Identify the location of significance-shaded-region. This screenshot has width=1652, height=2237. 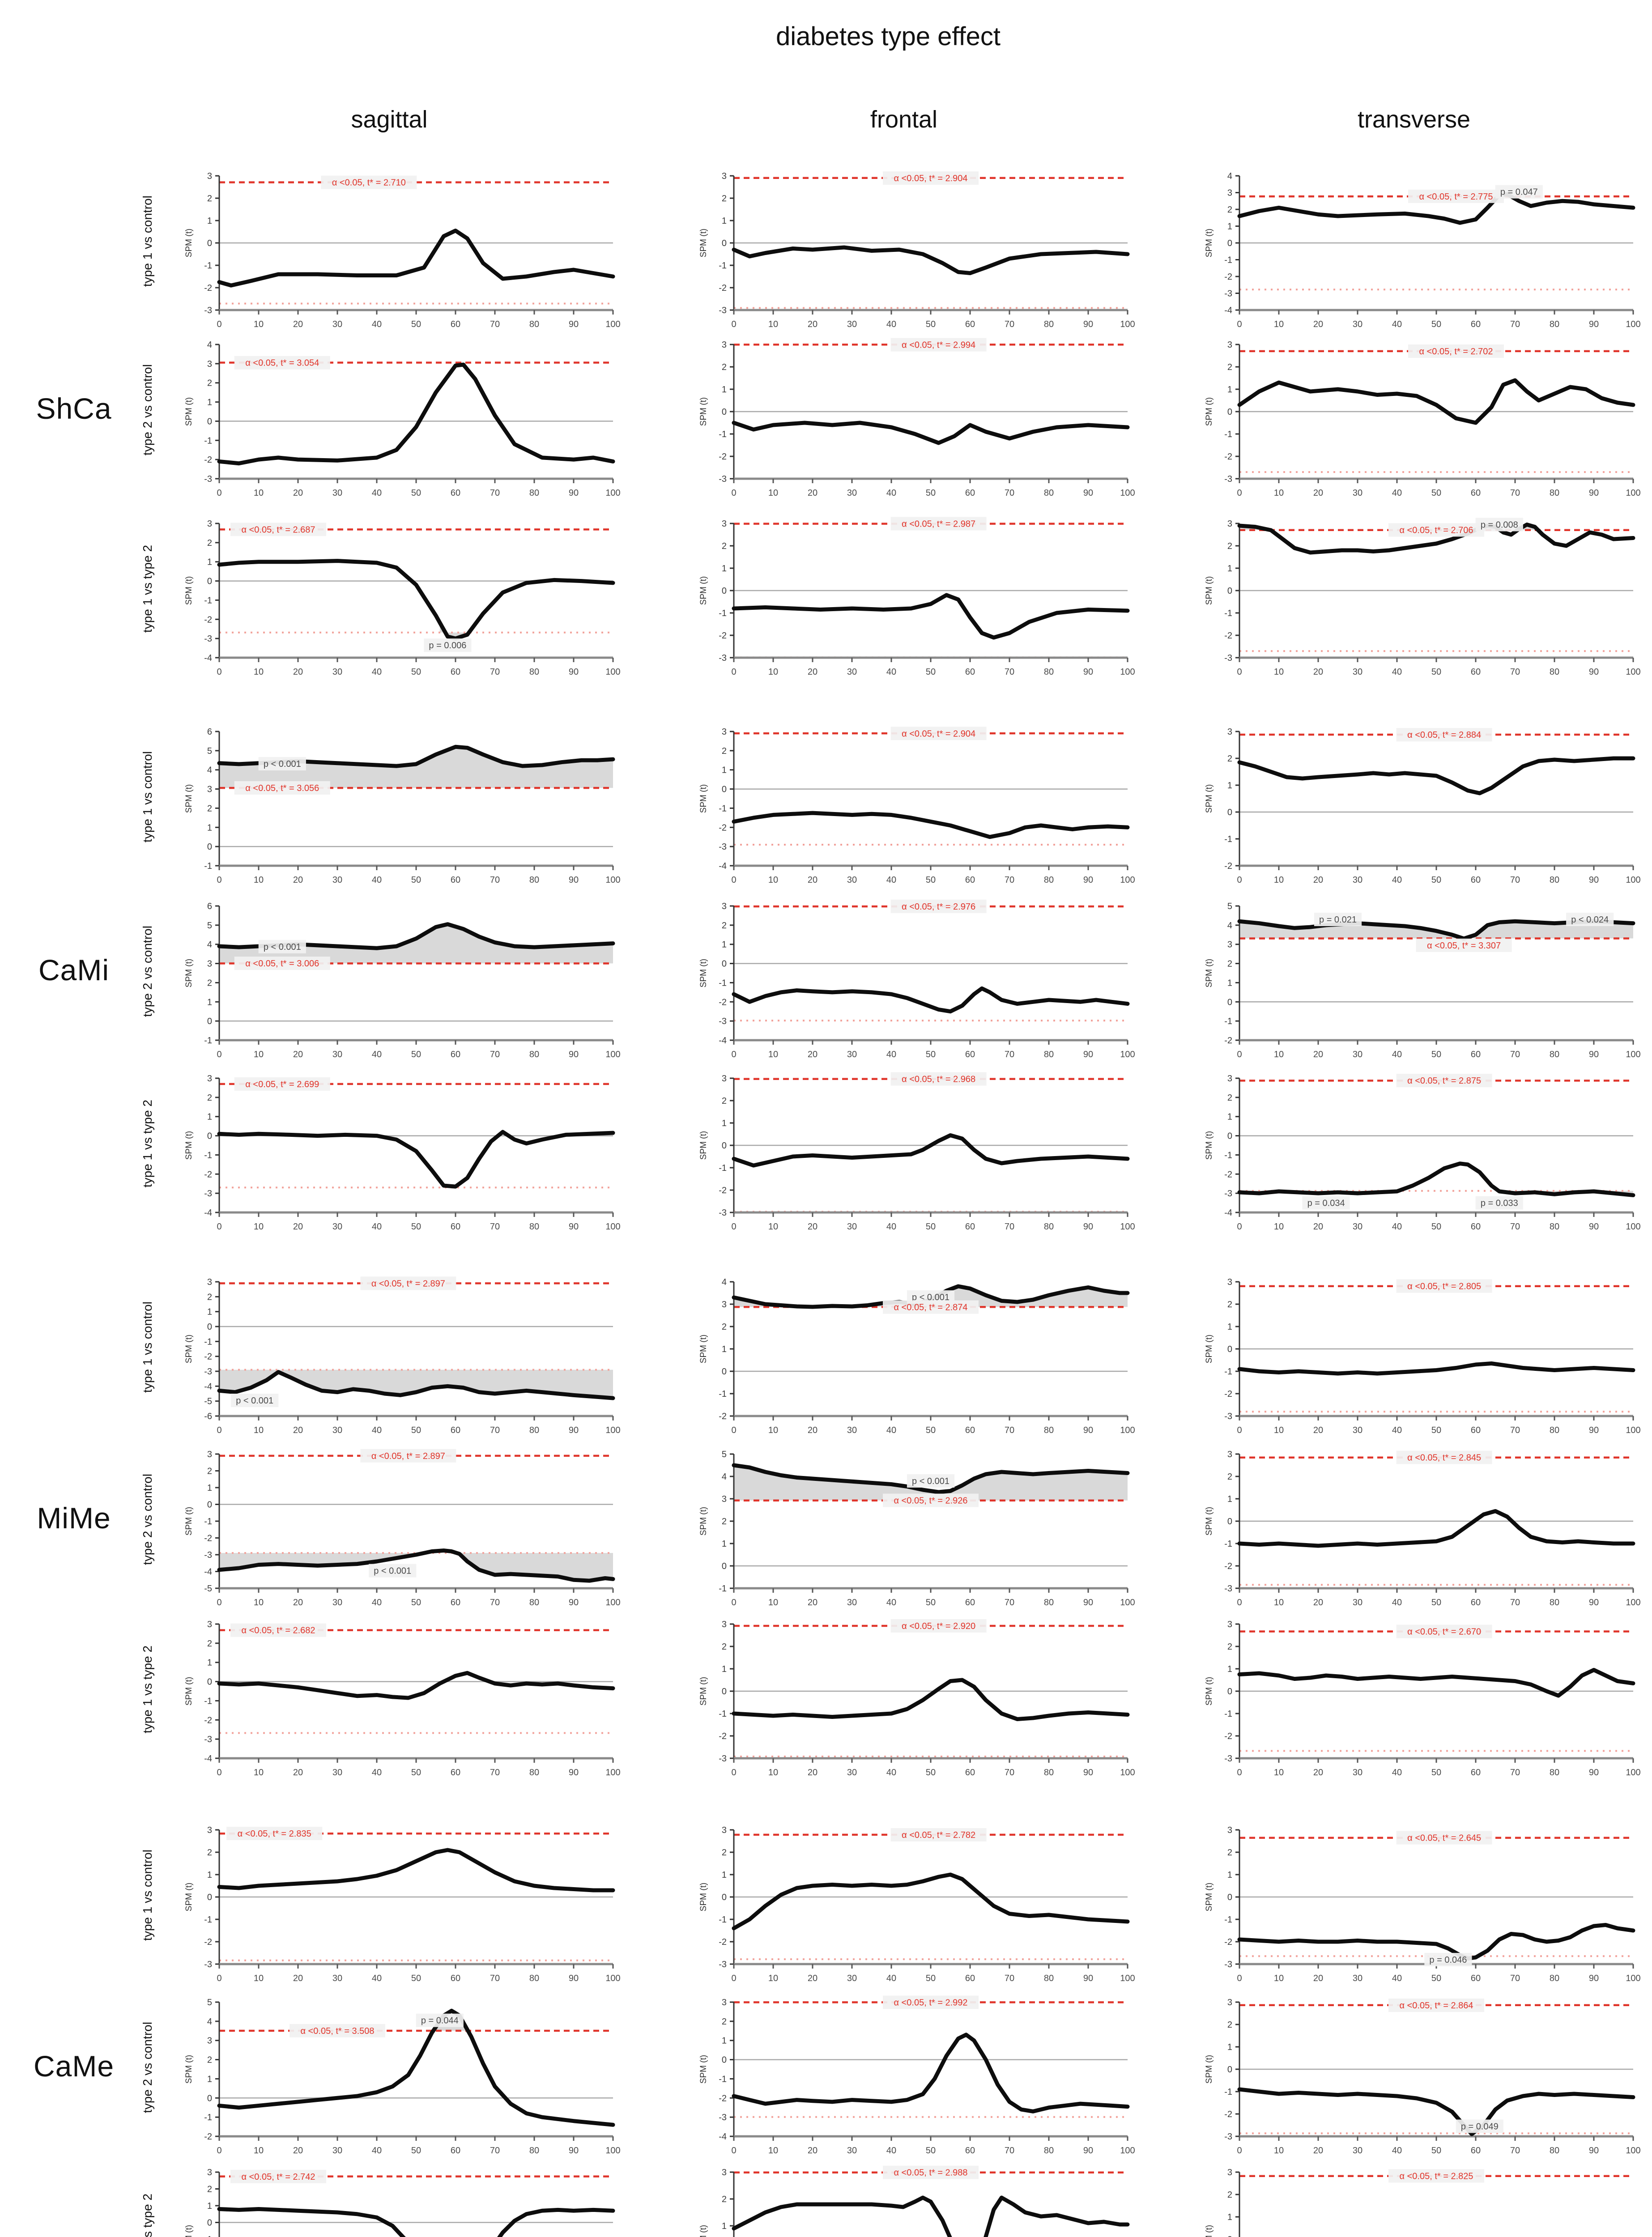
(1348, 930).